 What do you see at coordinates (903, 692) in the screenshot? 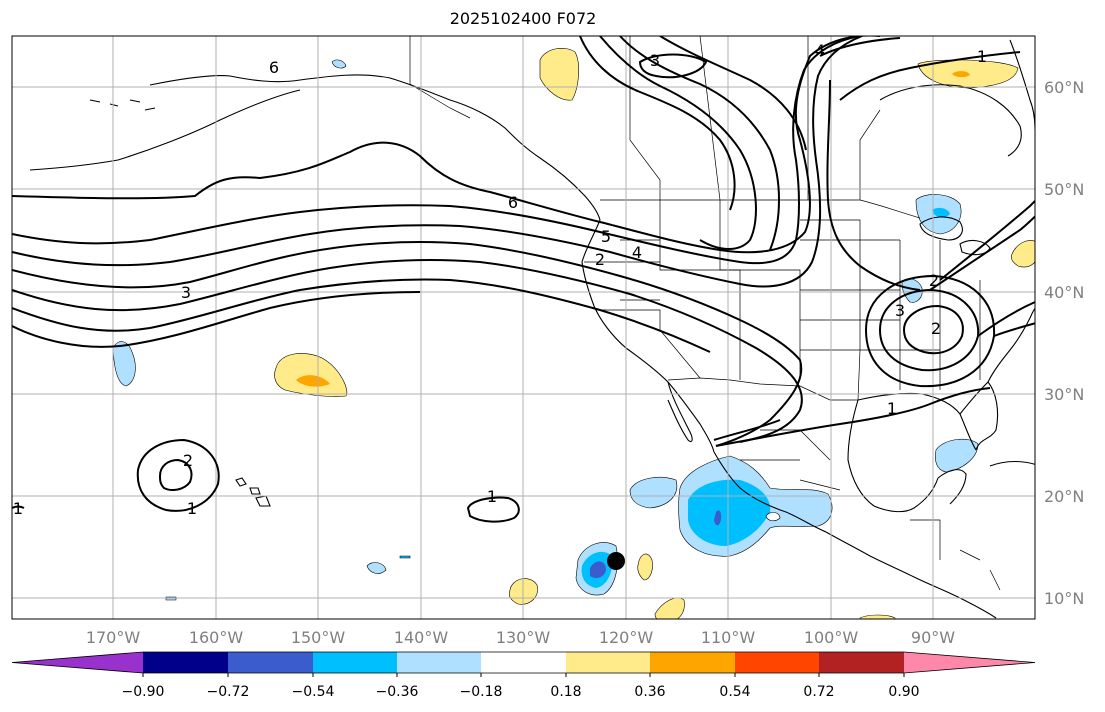
I see `colorbar-tick-label: 0.90` at bounding box center [903, 692].